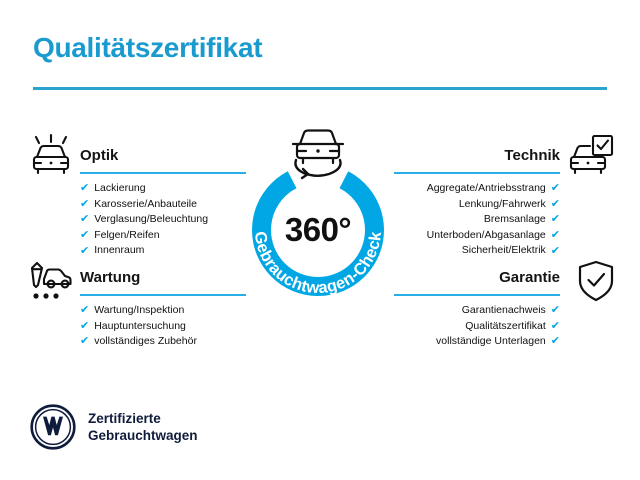 This screenshot has height=480, width=640. Describe the element at coordinates (163, 160) in the screenshot. I see `section-optik-header: Optik` at that location.